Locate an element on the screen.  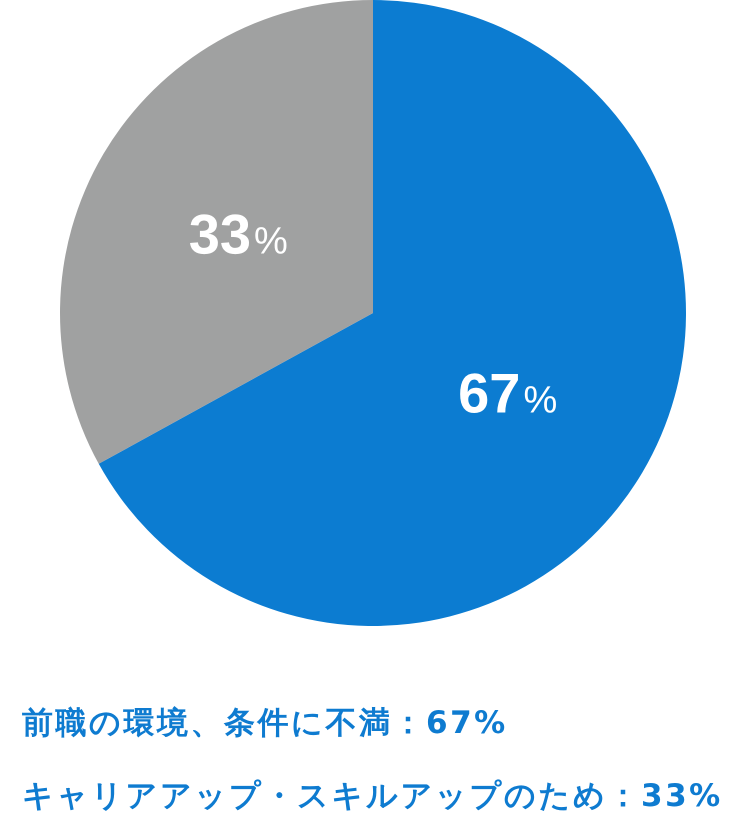
text: キャリアアップ・スキルアップのため：33% is located at coordinates (372, 796).